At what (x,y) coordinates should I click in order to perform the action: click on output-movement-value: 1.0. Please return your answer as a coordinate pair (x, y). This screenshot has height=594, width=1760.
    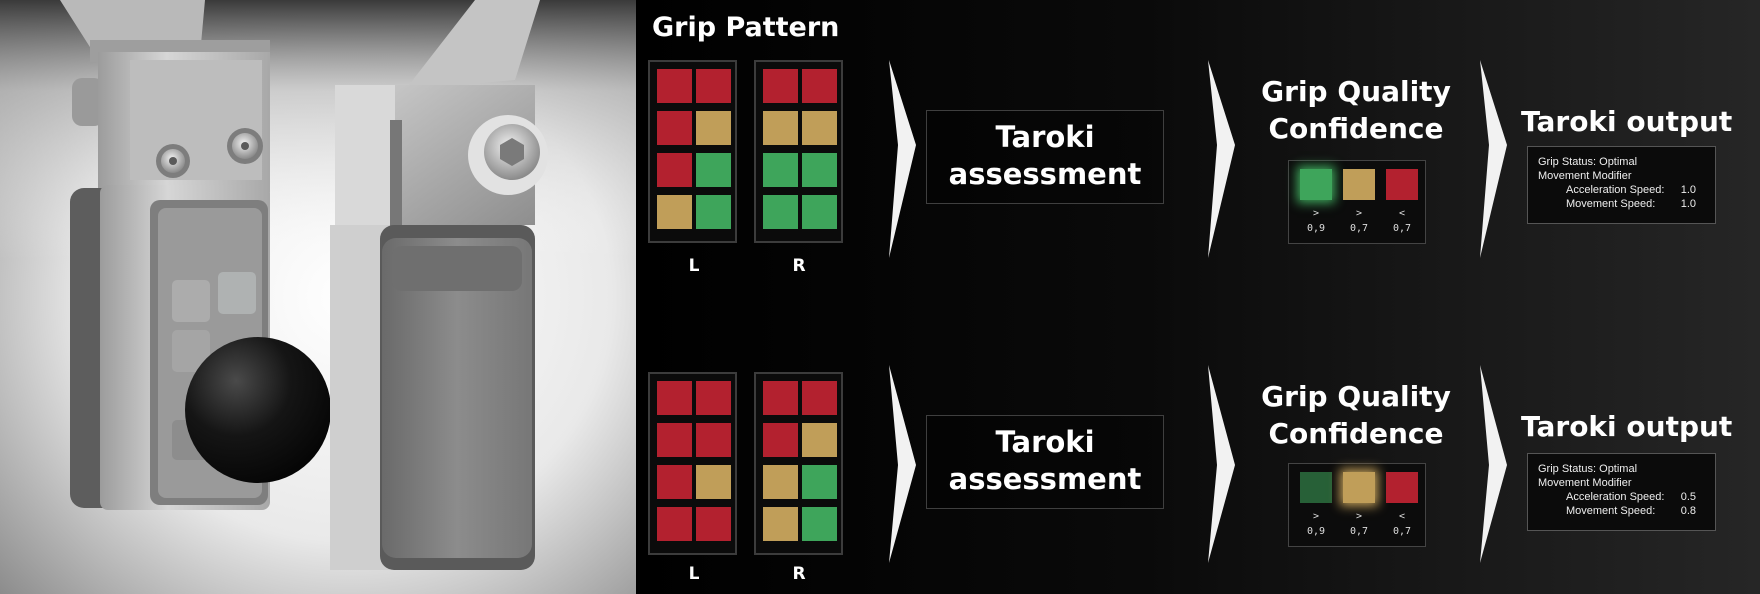
    Looking at the image, I should click on (1688, 204).